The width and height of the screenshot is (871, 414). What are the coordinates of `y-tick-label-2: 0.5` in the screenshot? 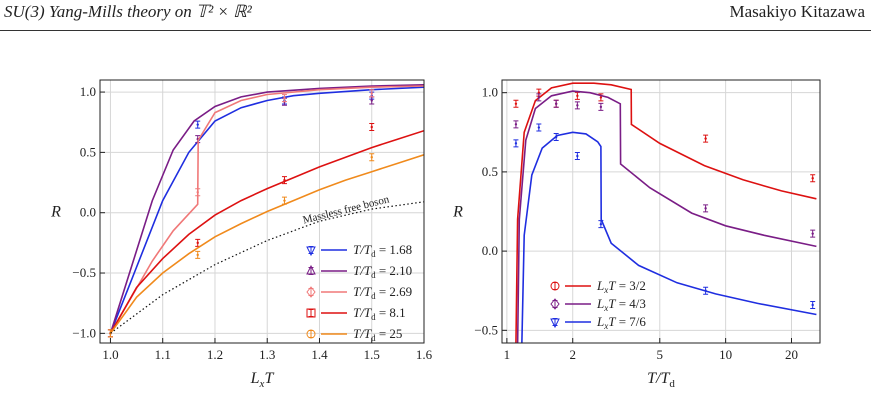 It's located at (490, 171).